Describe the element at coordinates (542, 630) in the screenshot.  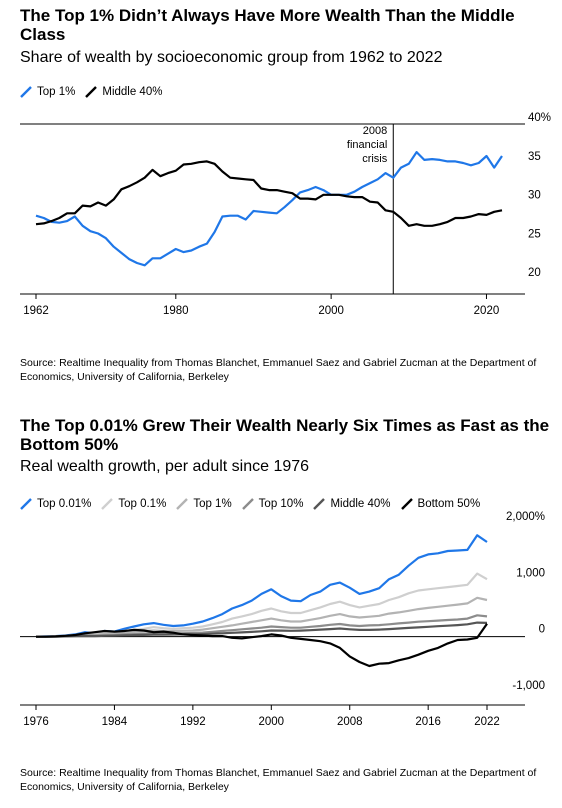
I see `chart2-ytick-label-0: 0` at that location.